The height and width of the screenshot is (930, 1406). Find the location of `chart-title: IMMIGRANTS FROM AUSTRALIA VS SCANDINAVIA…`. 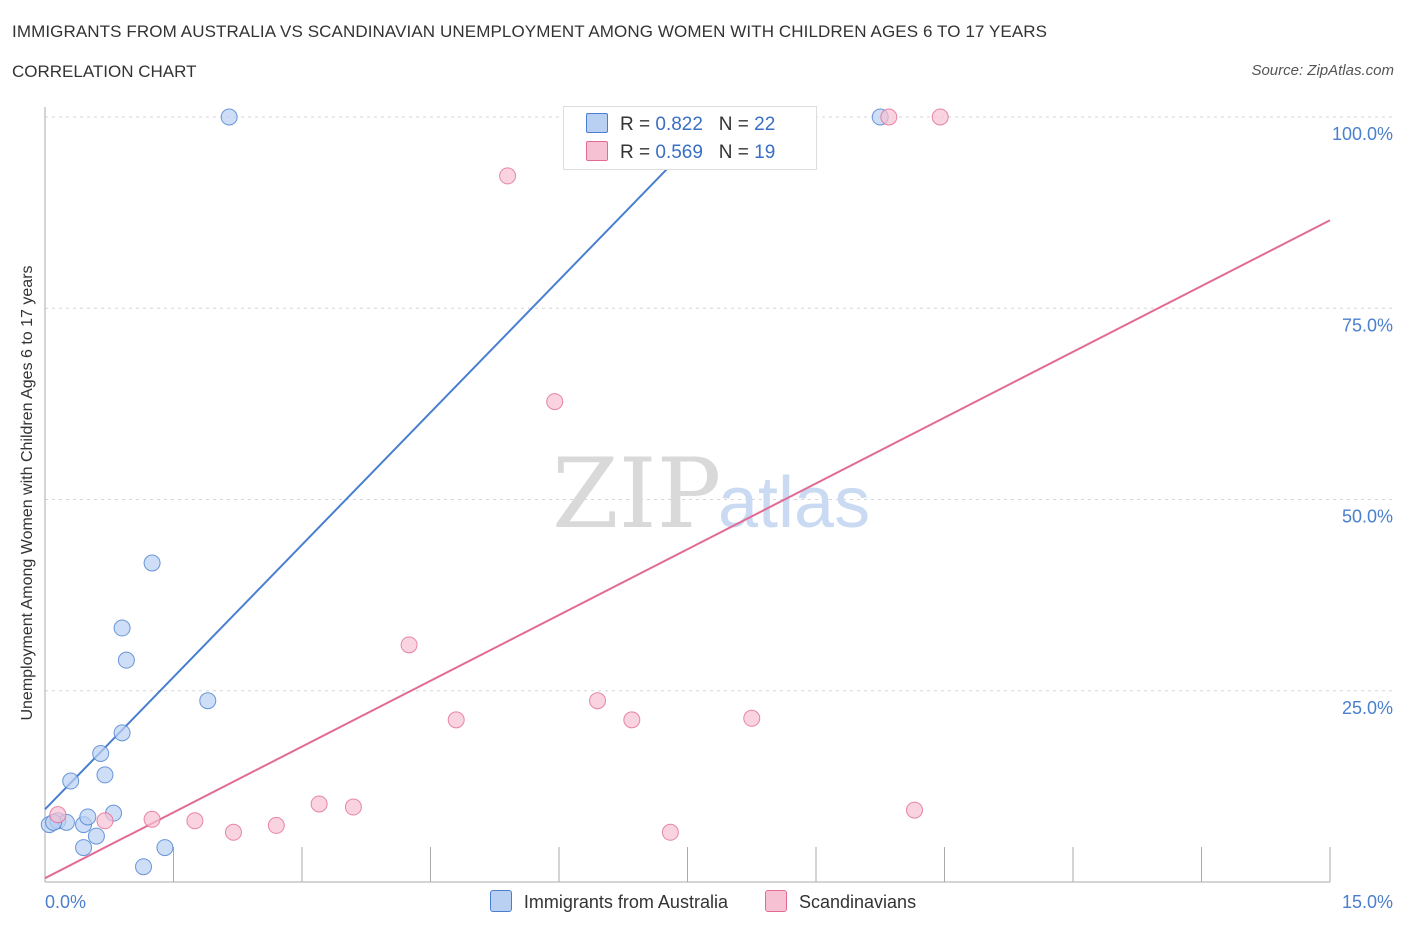

chart-title: IMMIGRANTS FROM AUSTRALIA VS SCANDINAVIA… is located at coordinates (530, 31).